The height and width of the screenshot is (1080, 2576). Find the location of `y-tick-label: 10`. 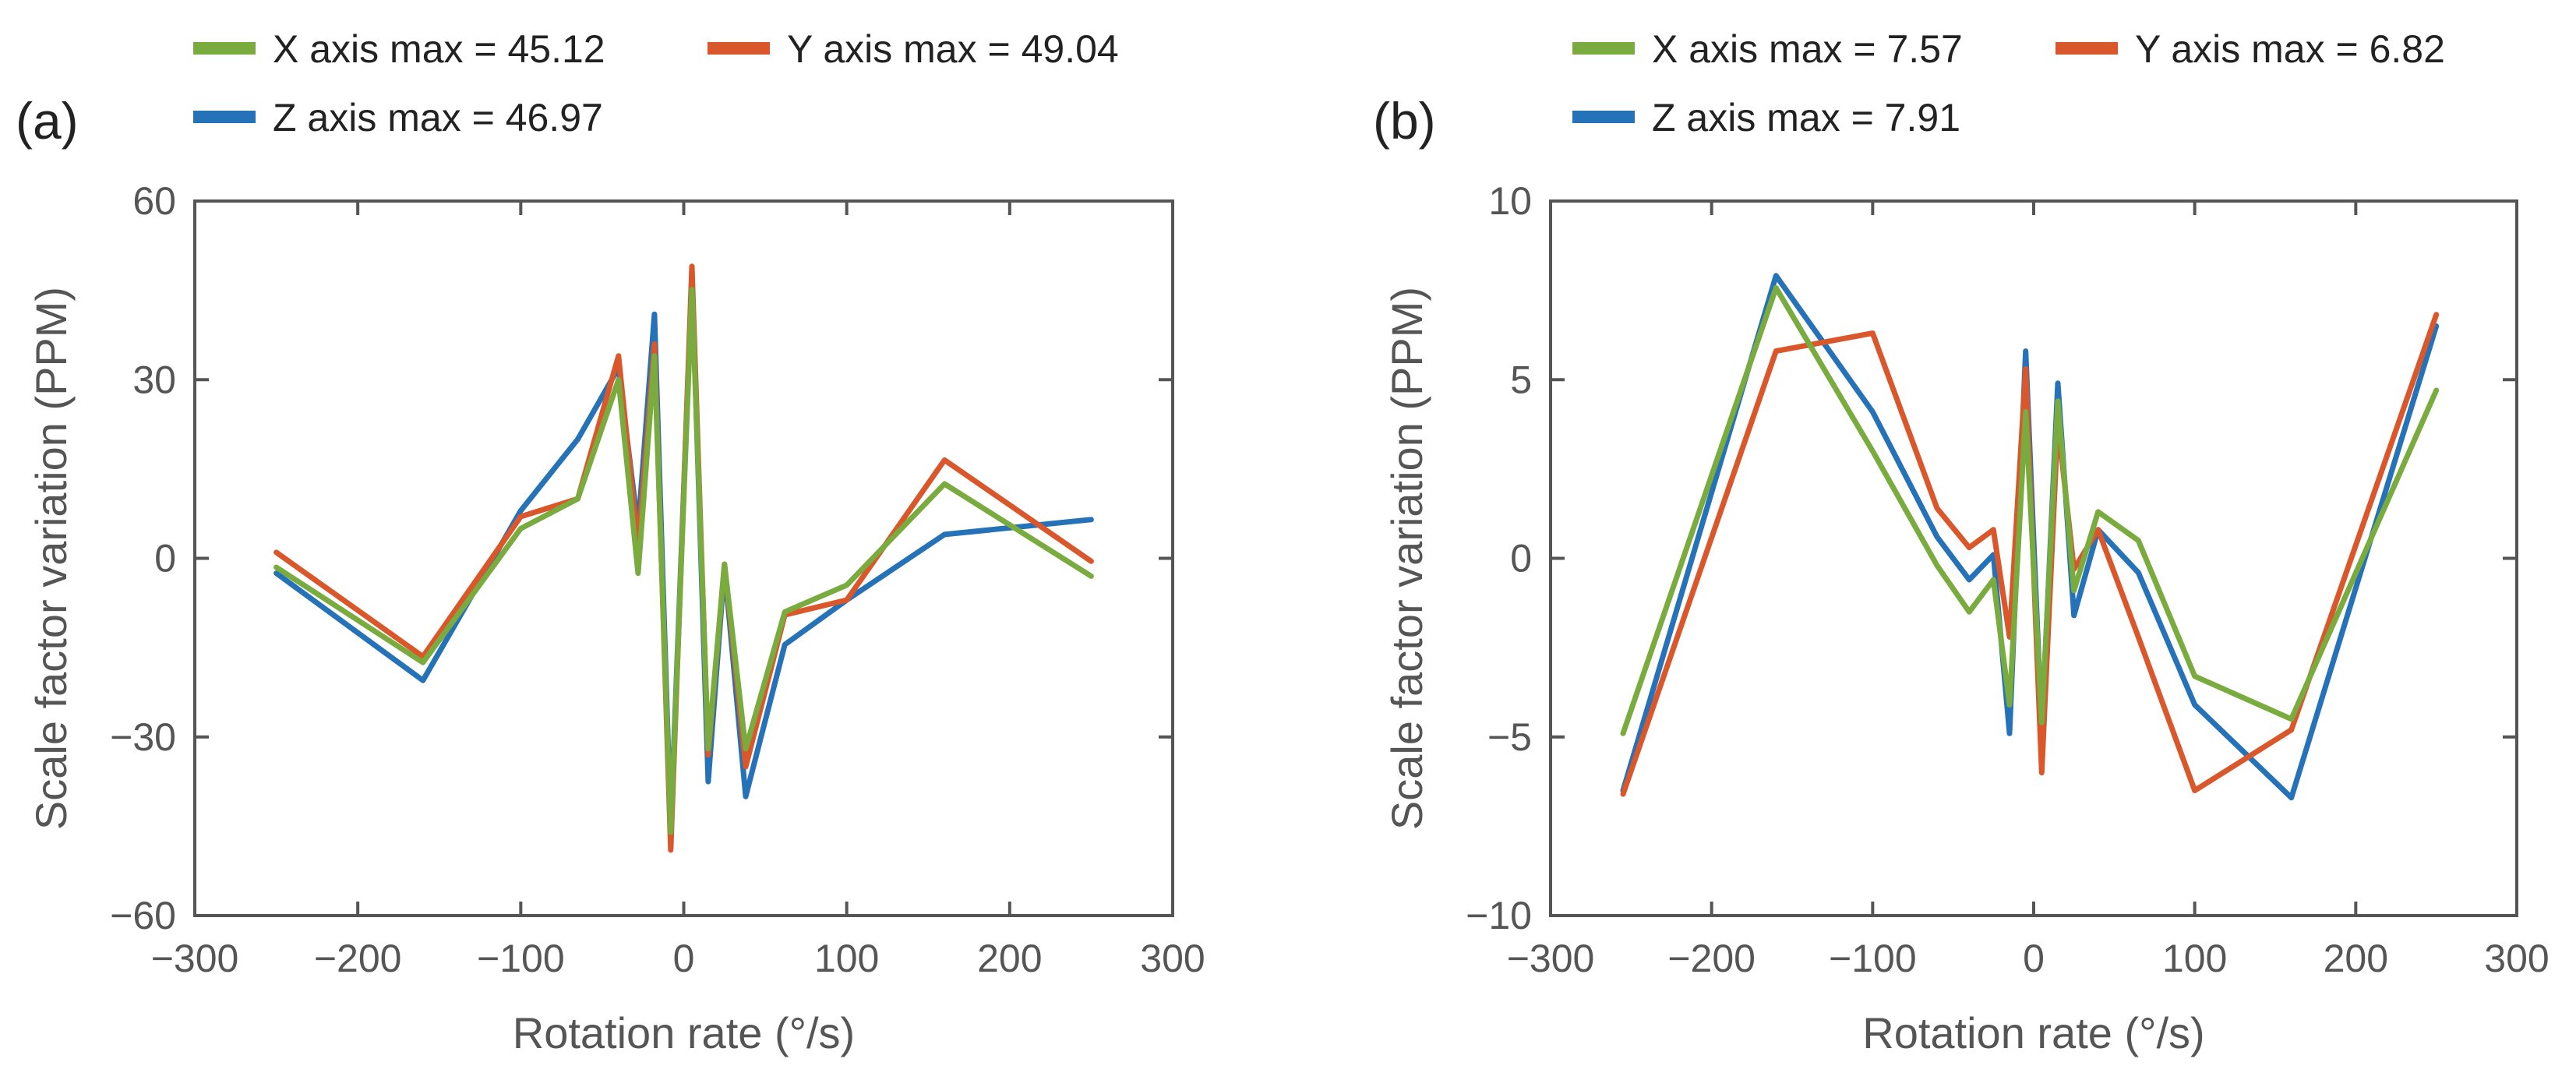

y-tick-label: 10 is located at coordinates (1510, 201).